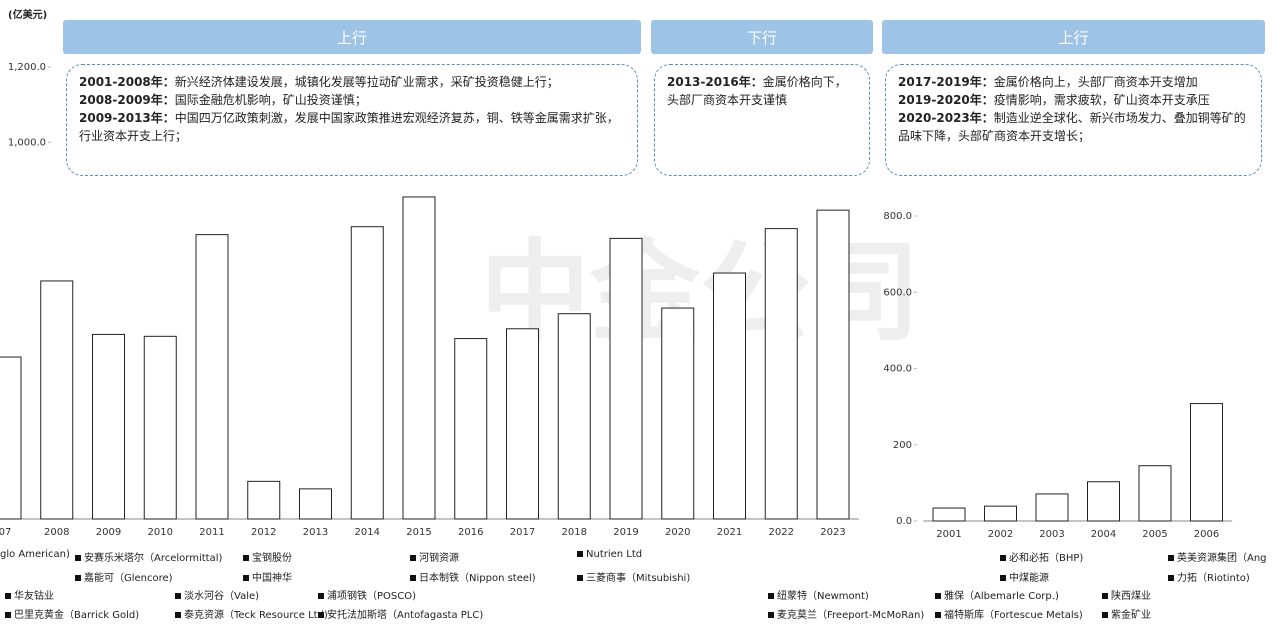  Describe the element at coordinates (897, 369) in the screenshot. I see `y-tick-label: 400.0` at that location.